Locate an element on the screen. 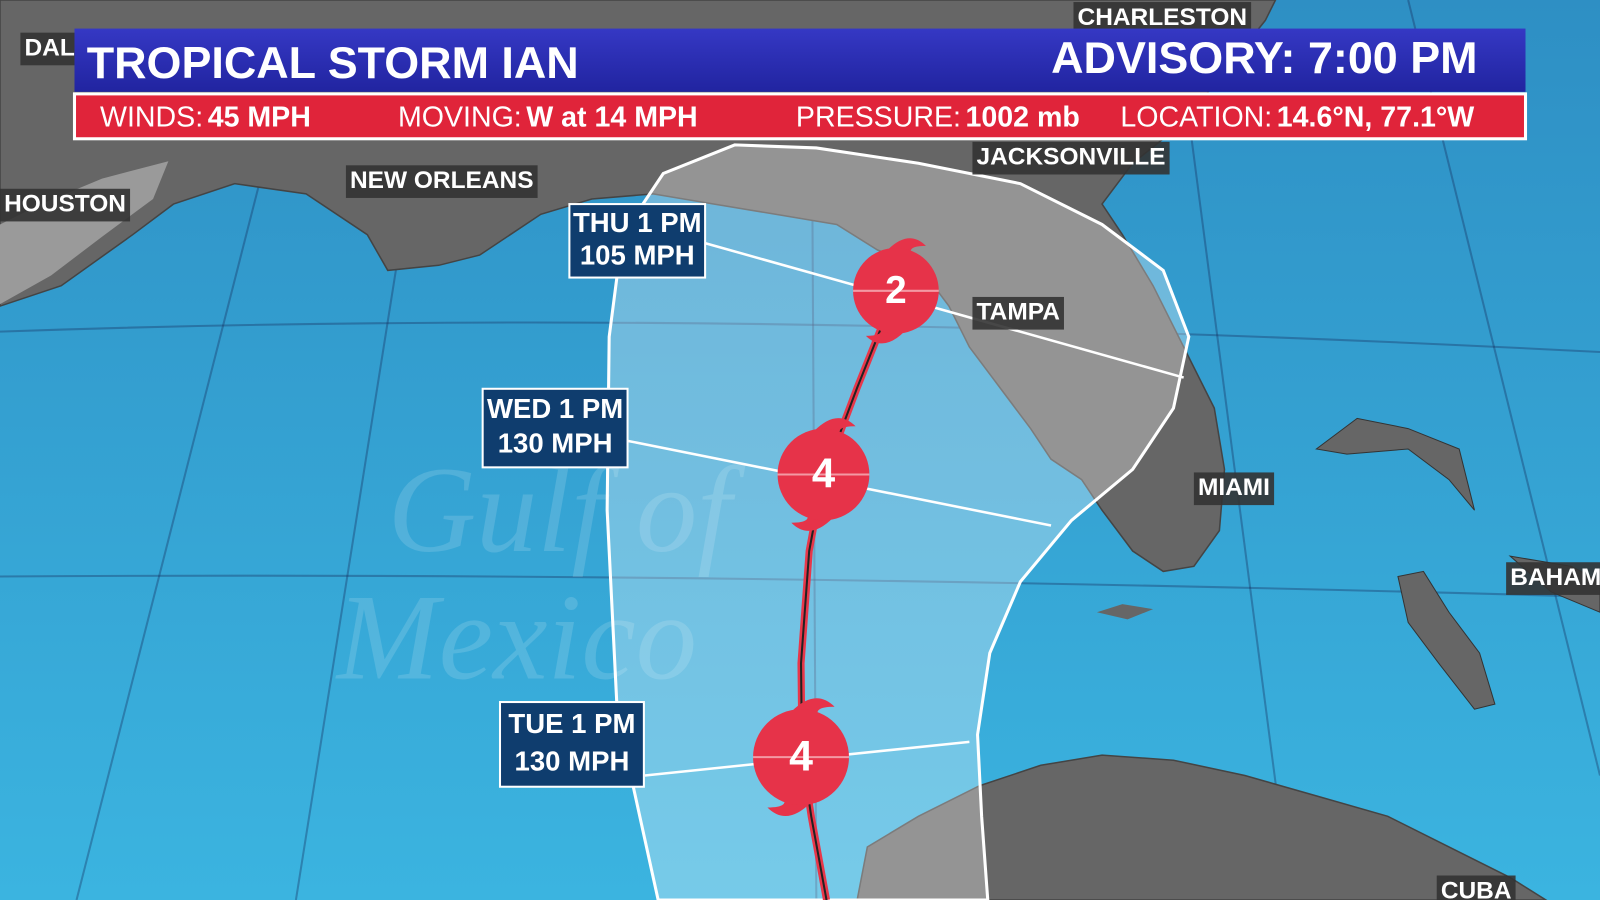  stat-label: MOVING: is located at coordinates (460, 117).